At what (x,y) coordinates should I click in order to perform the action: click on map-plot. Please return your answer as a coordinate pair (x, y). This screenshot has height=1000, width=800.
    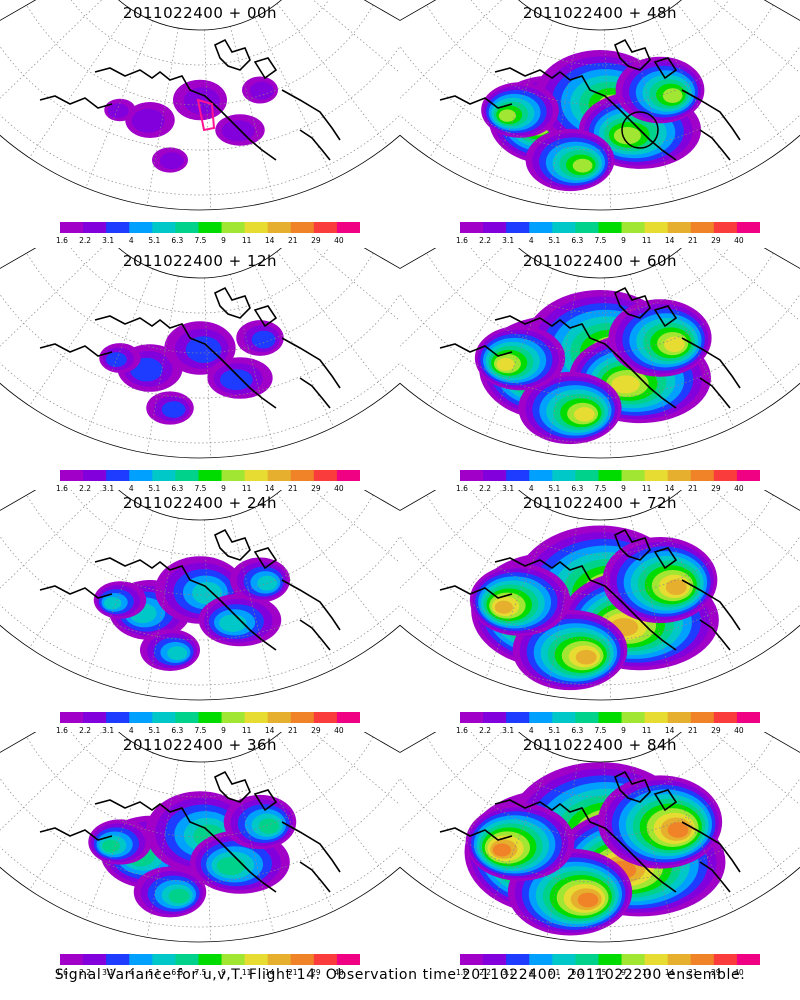
    Looking at the image, I should click on (200, 837).